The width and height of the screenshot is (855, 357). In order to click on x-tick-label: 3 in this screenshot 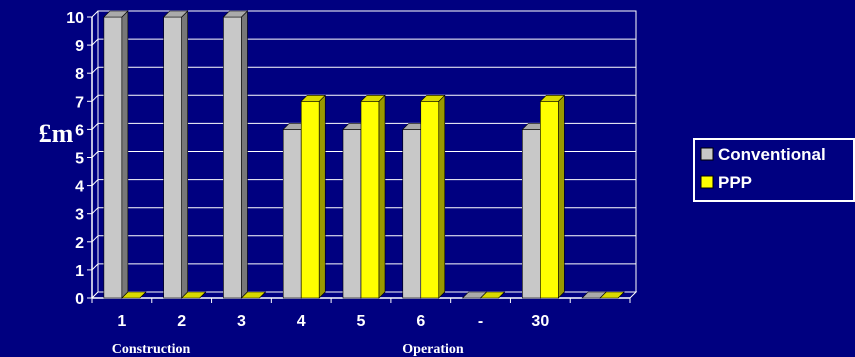, I will do `click(241, 321)`.